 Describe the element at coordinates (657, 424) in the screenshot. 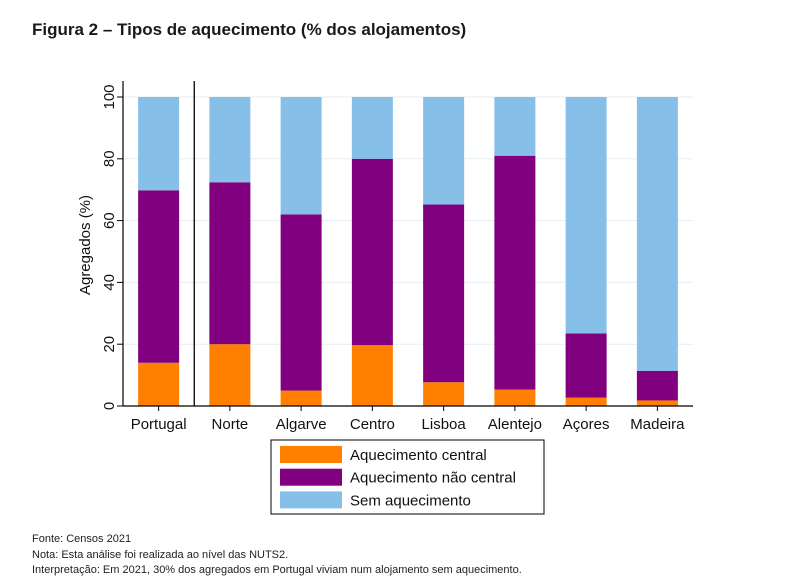

I see `x-tick-label: Madeira` at that location.